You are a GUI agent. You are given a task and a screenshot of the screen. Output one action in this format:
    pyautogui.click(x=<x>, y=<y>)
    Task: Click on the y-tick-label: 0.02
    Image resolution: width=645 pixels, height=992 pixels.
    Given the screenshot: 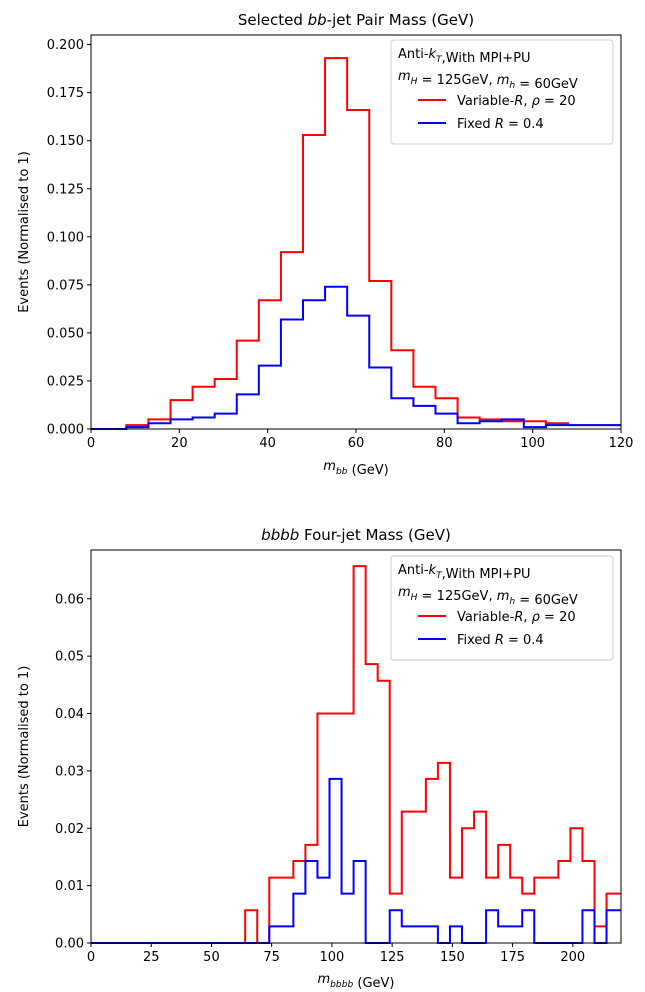 What is the action you would take?
    pyautogui.click(x=69, y=829)
    